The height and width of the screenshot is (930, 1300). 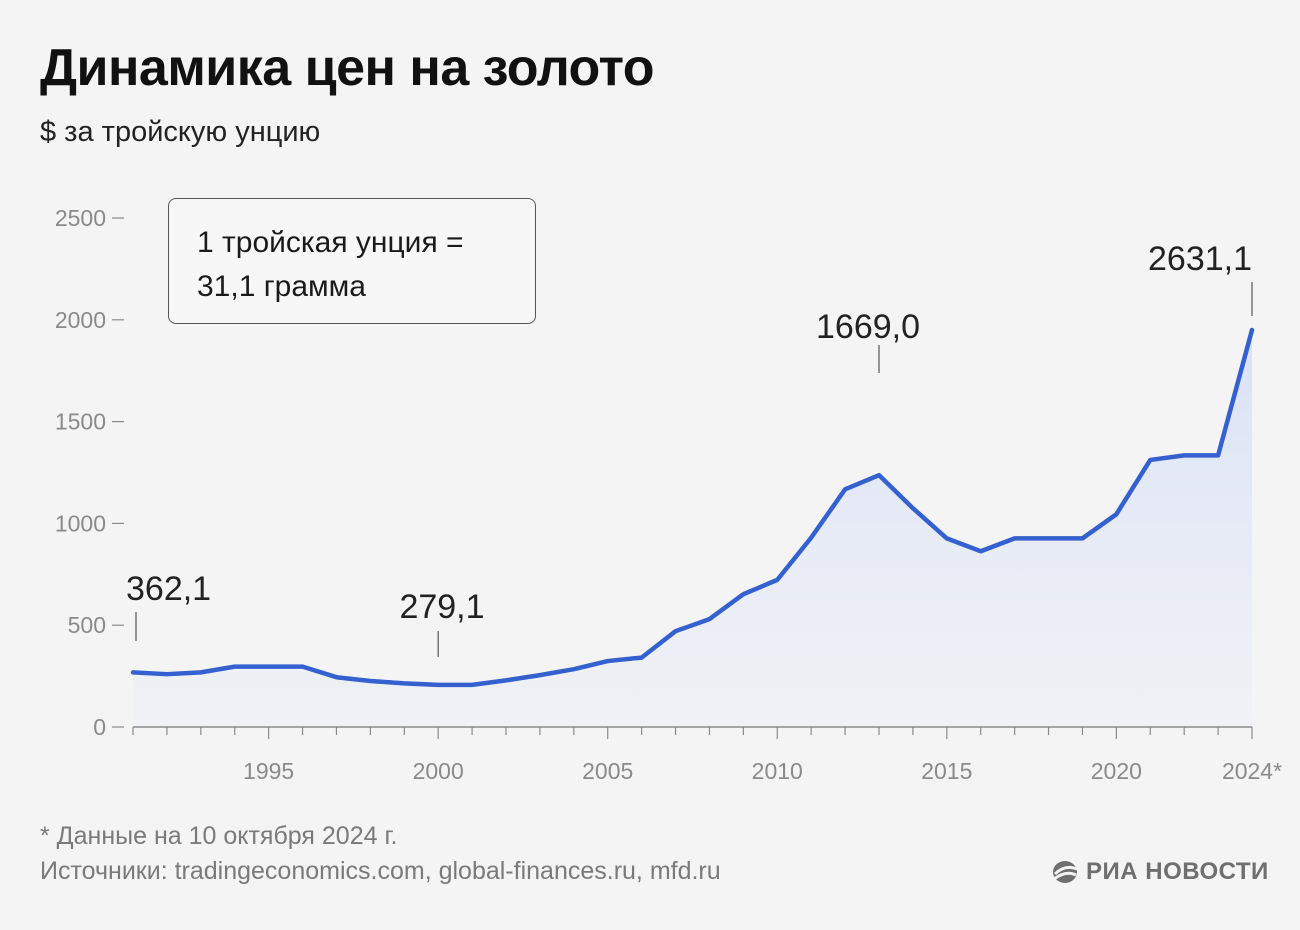 I want to click on annotation-label: 362,1, so click(x=168, y=589).